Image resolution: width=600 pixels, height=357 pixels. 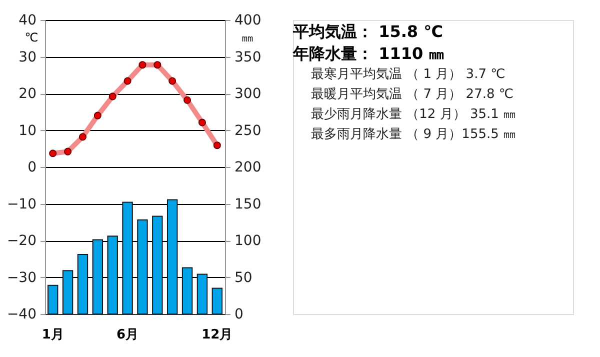 I want to click on y2-tick-label: 150, so click(x=248, y=204).